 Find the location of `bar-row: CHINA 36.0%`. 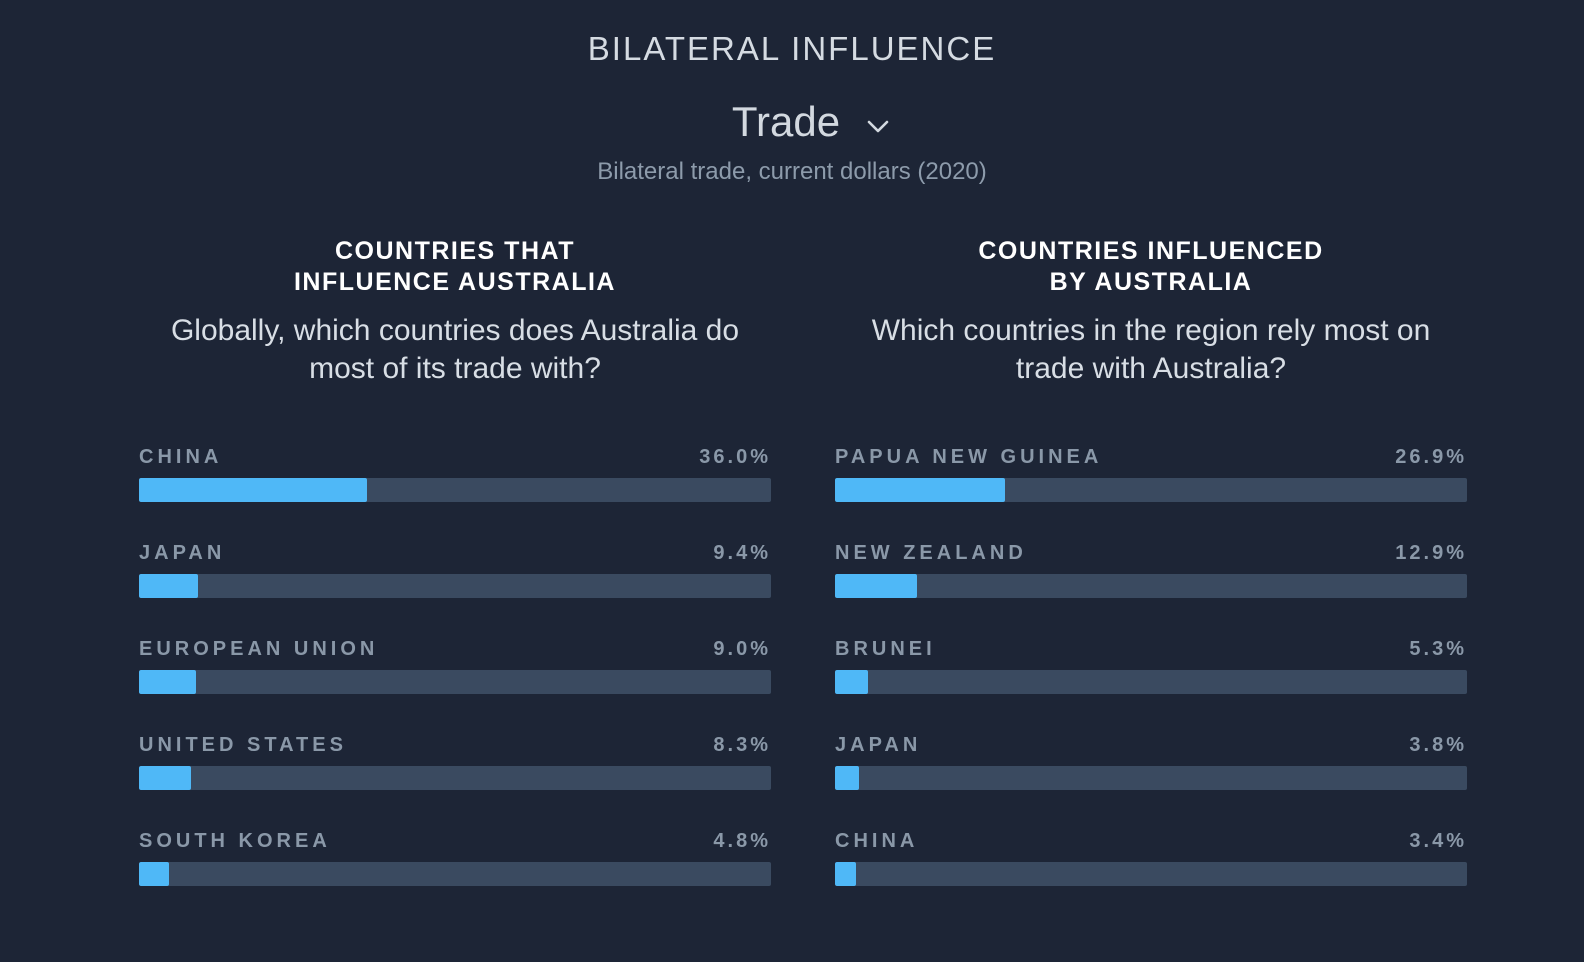

bar-row: CHINA 36.0% is located at coordinates (455, 494).